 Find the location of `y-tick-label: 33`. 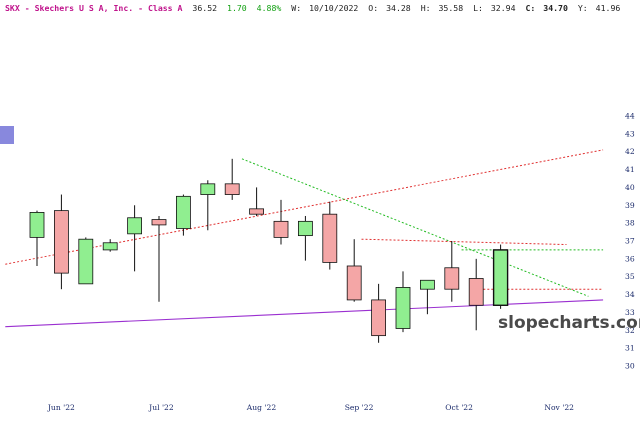

y-tick-label: 33 is located at coordinates (630, 312).